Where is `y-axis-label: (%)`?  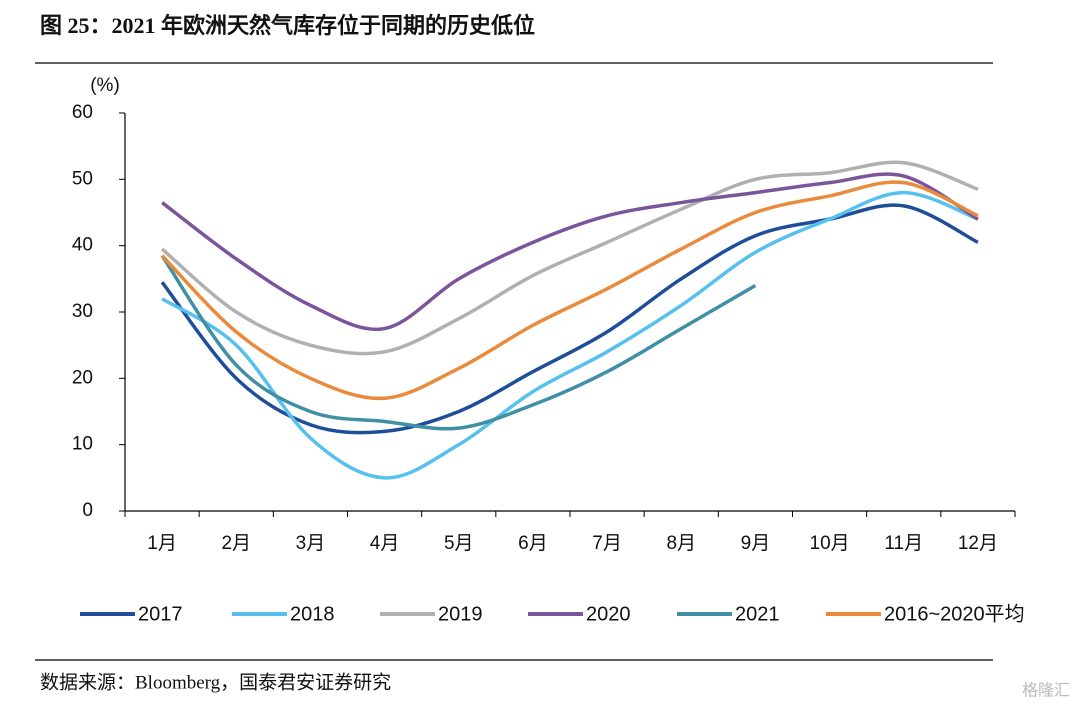
y-axis-label: (%) is located at coordinates (105, 85).